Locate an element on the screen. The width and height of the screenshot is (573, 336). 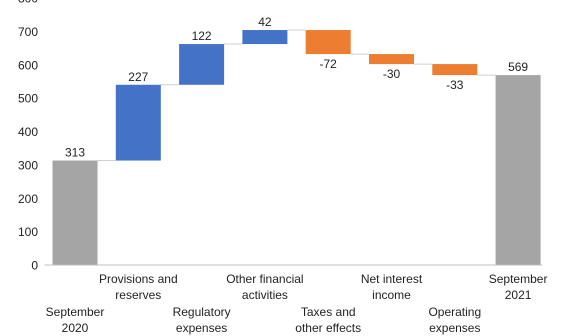
x-tick-label: Net interest income is located at coordinates (392, 287).